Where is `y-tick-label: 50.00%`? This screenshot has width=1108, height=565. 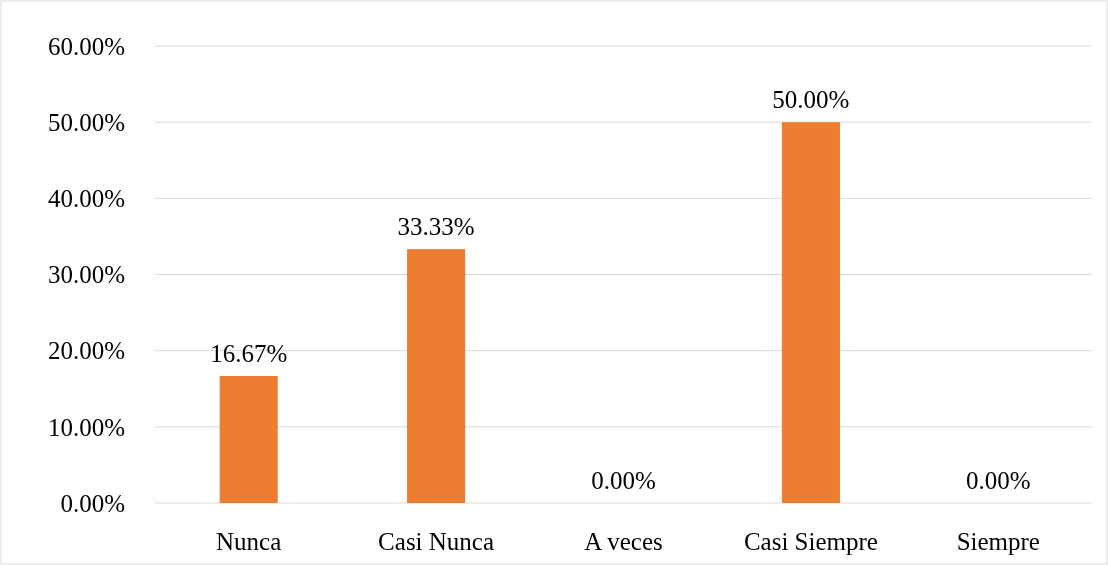 y-tick-label: 50.00% is located at coordinates (86, 122).